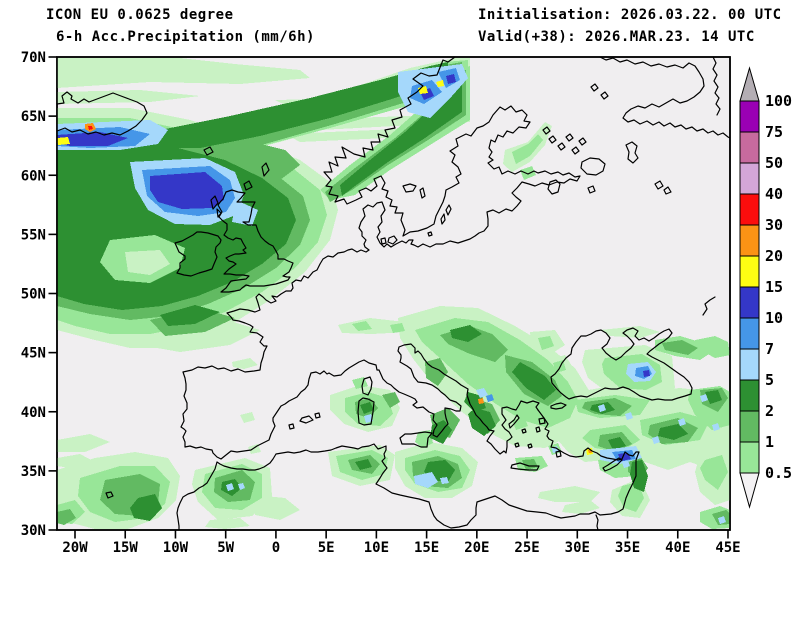 This screenshot has height=618, width=800. What do you see at coordinates (102, 113) in the screenshot?
I see `coastline-iceland` at bounding box center [102, 113].